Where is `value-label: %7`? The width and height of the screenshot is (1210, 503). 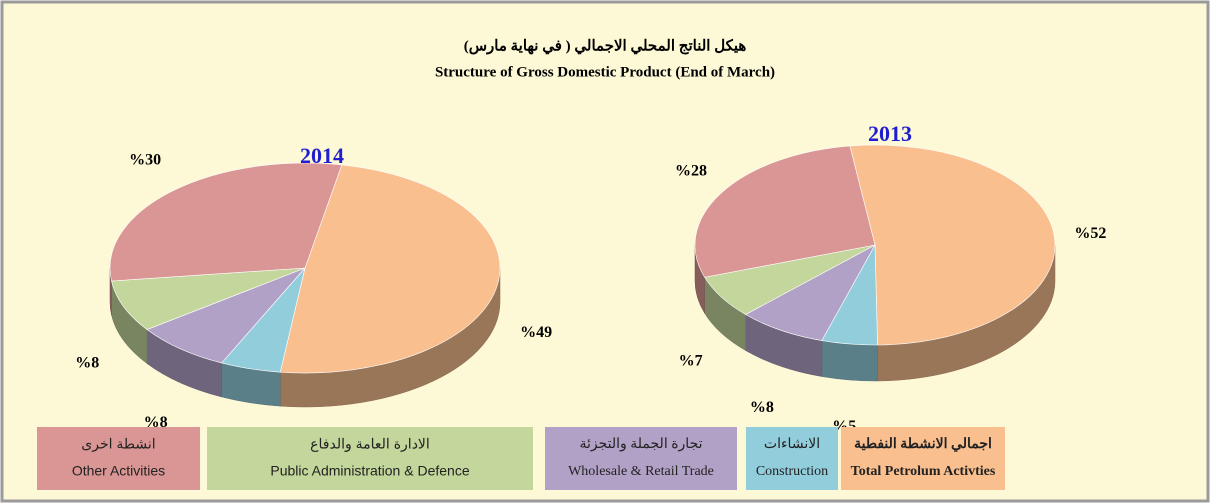 value-label: %7 is located at coordinates (691, 361).